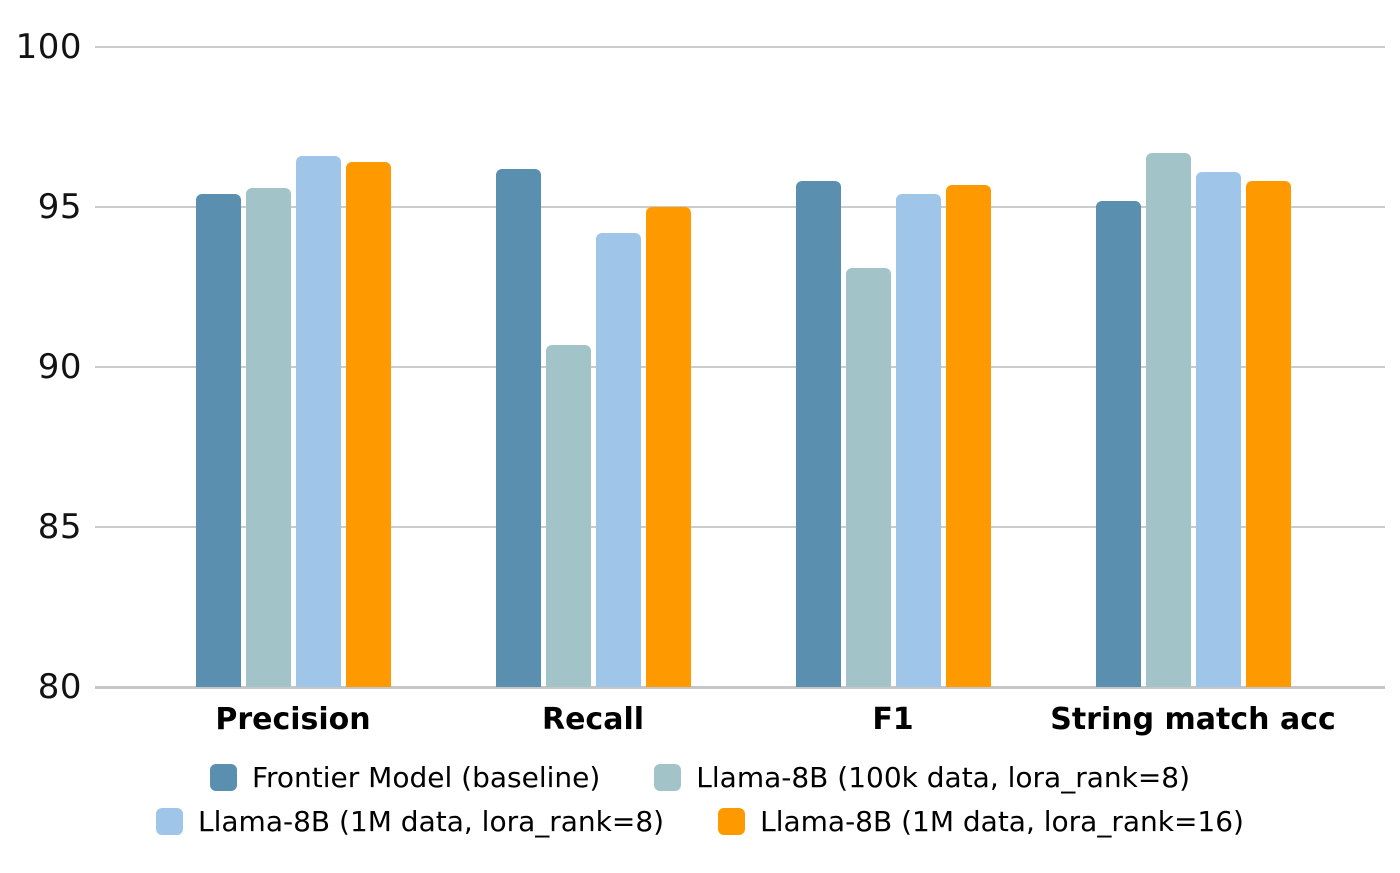 This screenshot has height=873, width=1400. I want to click on legend-label: Llama-8B (1M data, lora_rank=16), so click(1002, 821).